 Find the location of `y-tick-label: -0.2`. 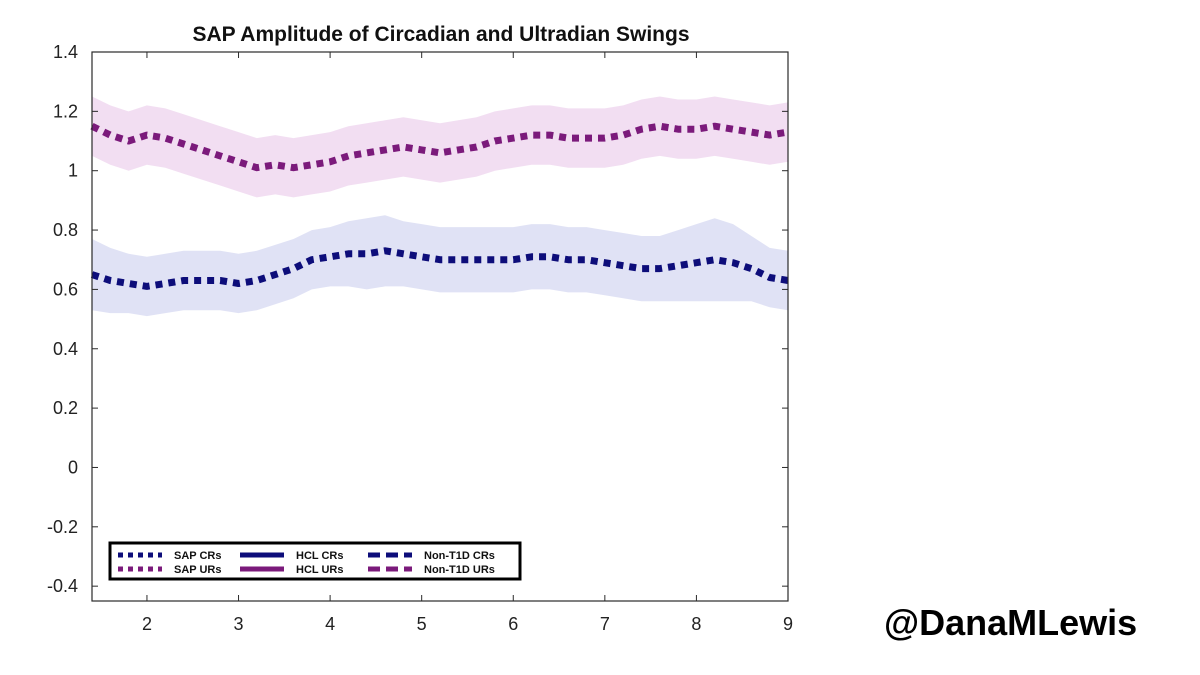

y-tick-label: -0.2 is located at coordinates (62, 527).